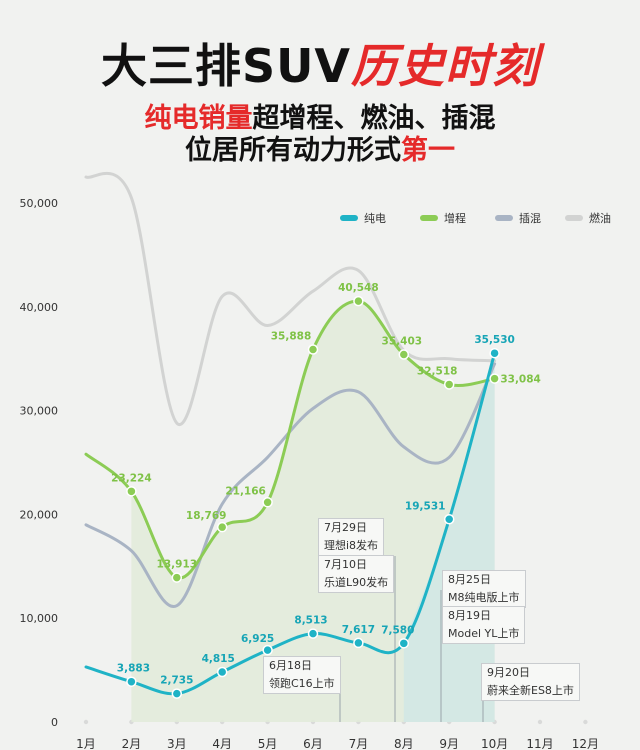  What do you see at coordinates (293, 150) in the screenshot?
I see `subtitle2-rest: 位居所有动力形式` at bounding box center [293, 150].